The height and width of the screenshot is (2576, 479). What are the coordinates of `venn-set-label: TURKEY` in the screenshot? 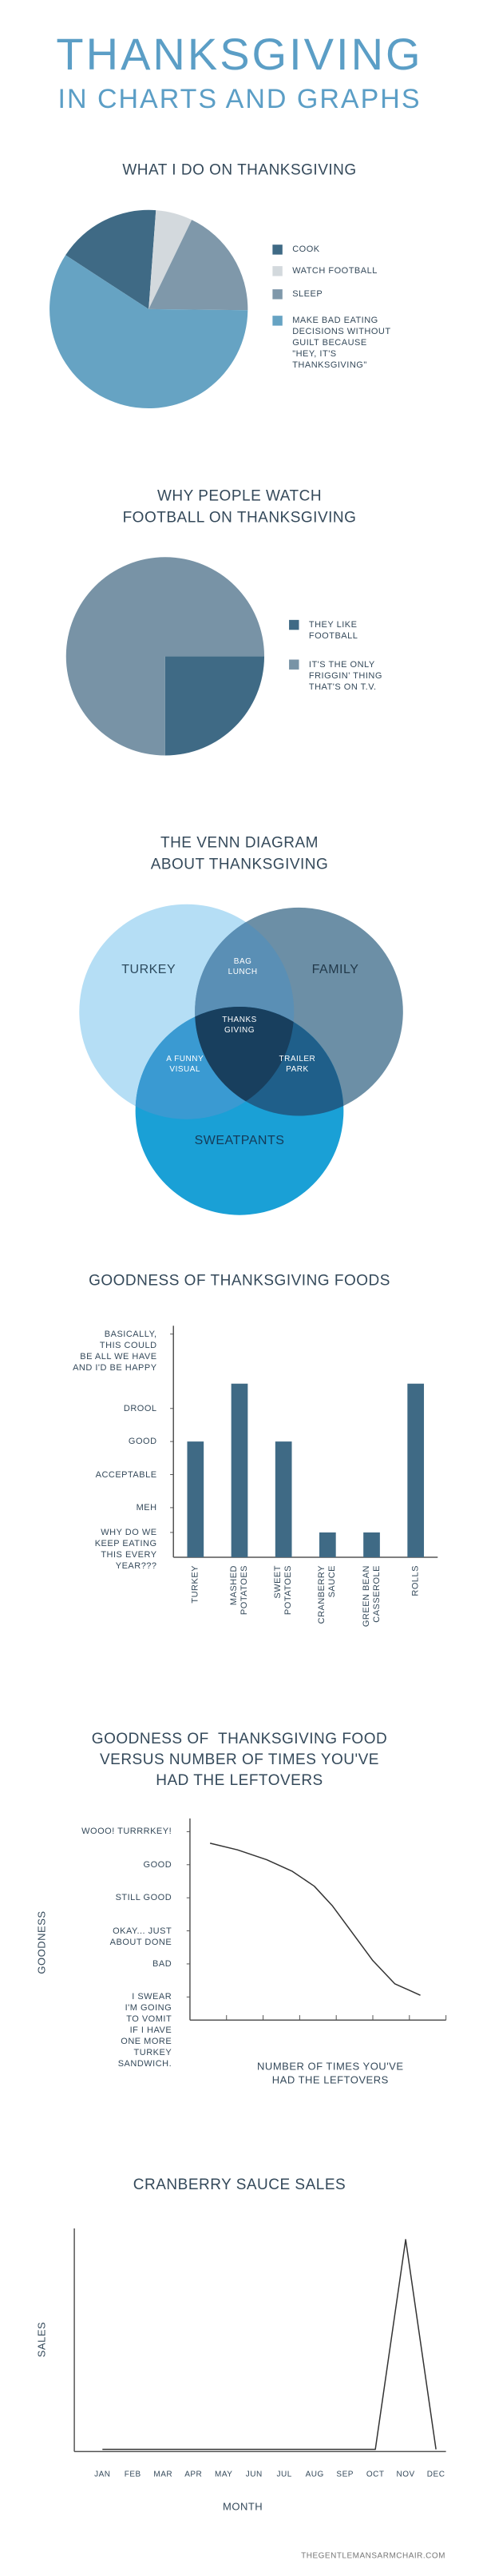 It's located at (148, 970).